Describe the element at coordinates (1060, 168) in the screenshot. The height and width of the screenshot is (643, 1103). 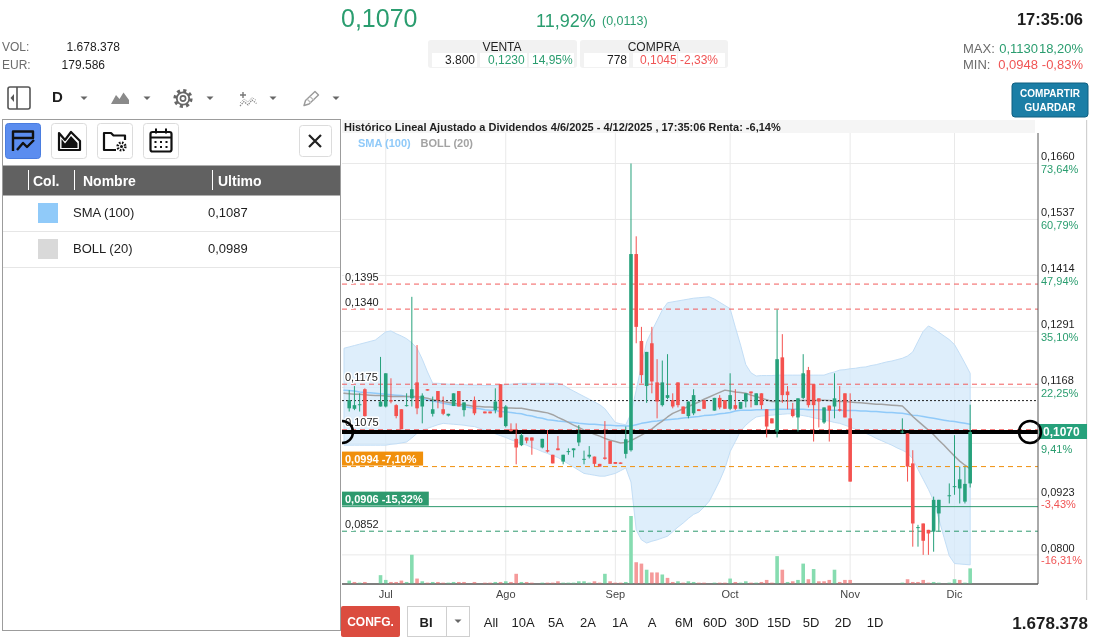
I see `text: 73,64%` at that location.